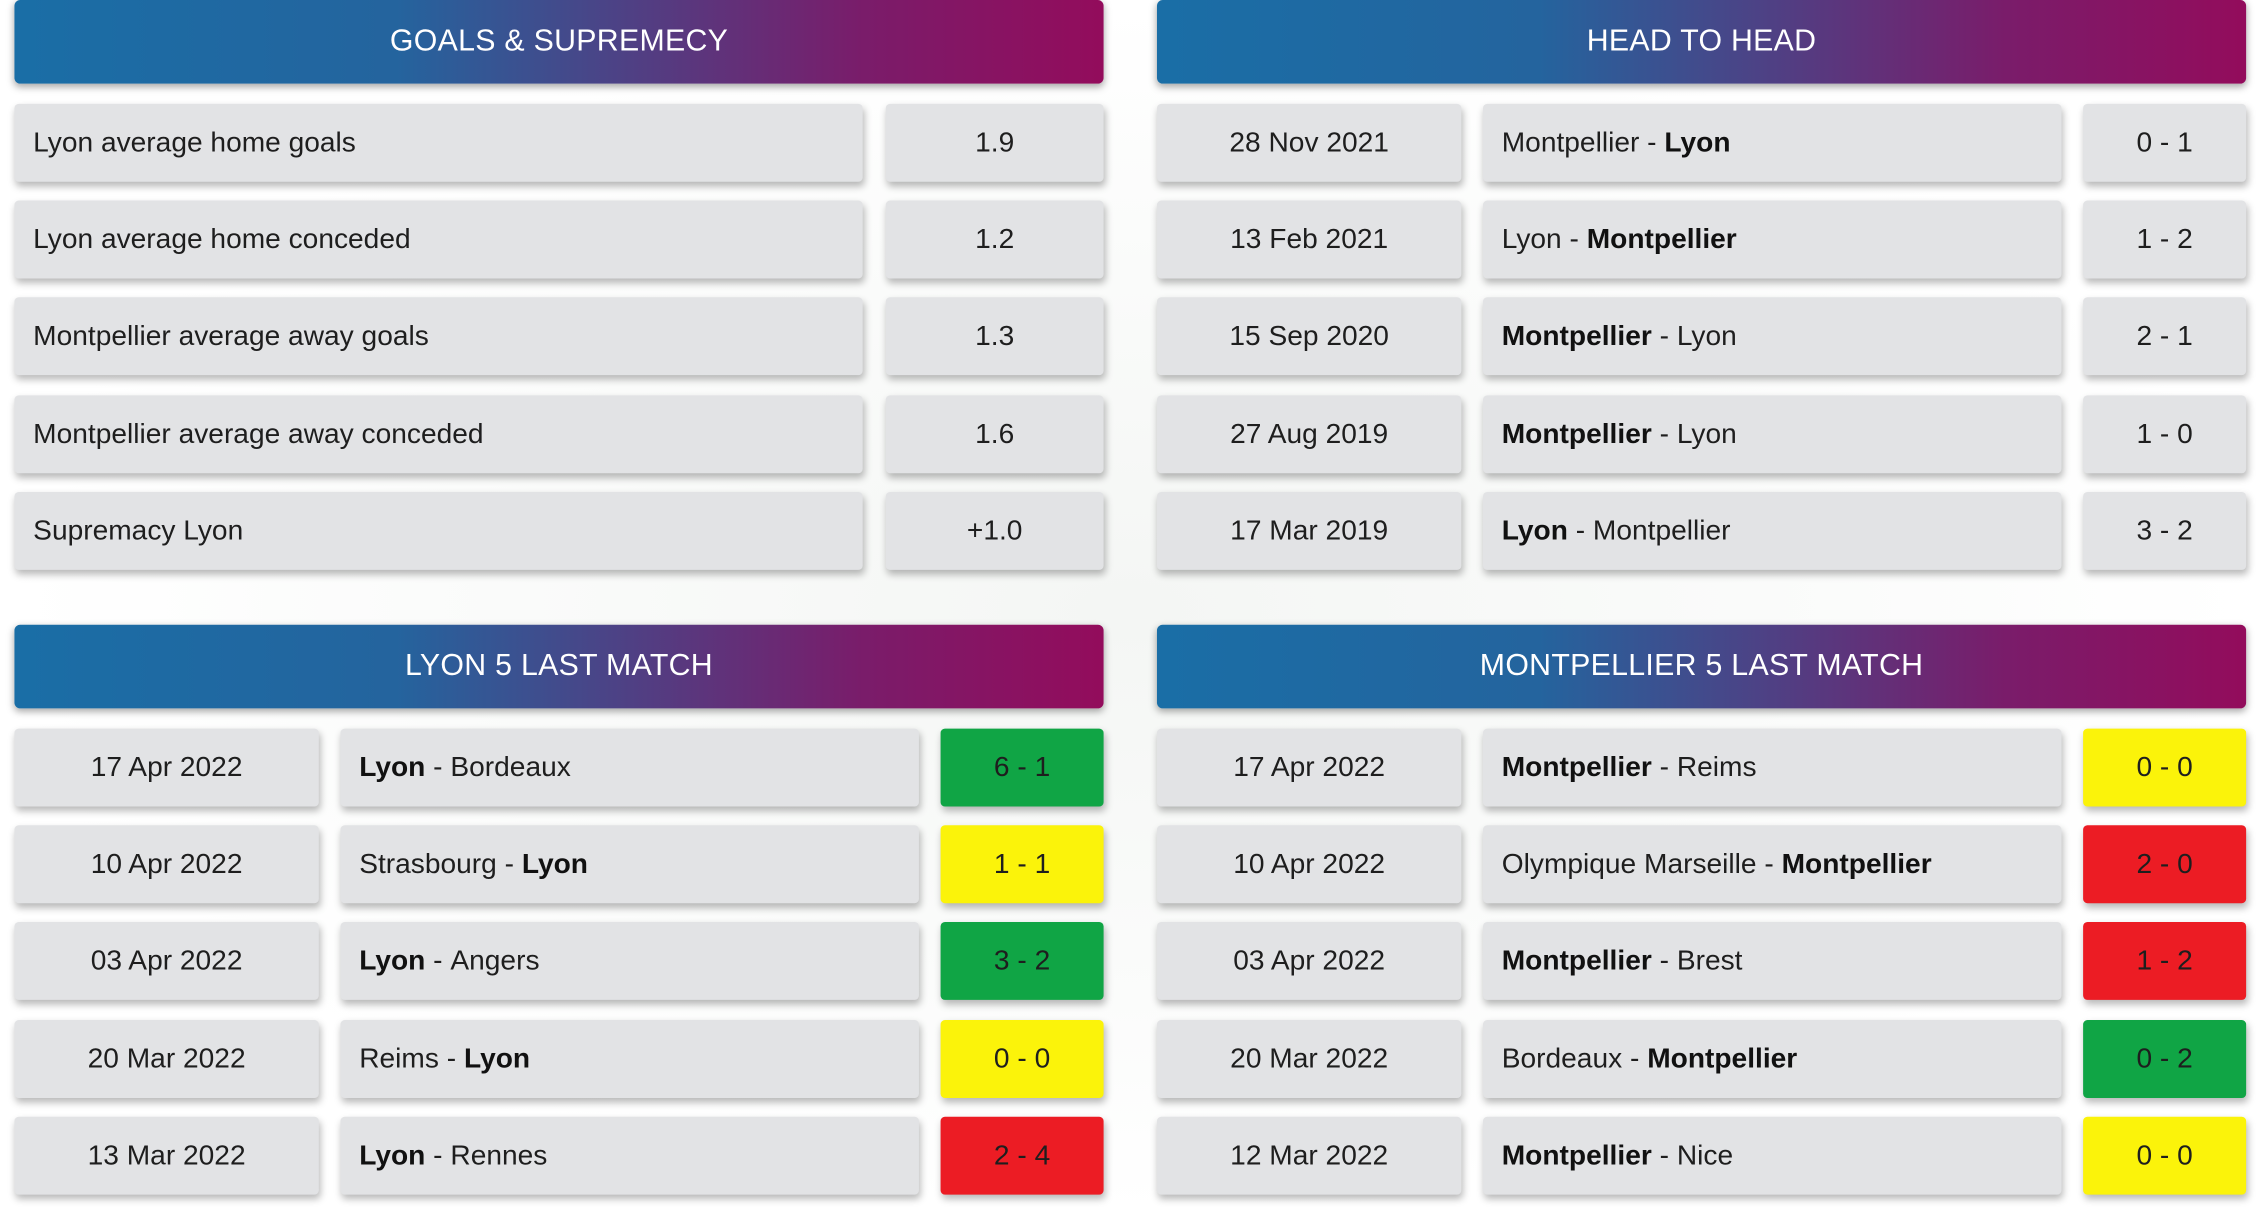 The image size is (2262, 1222). Describe the element at coordinates (629, 960) in the screenshot. I see `match-teams: Lyon - Angers` at that location.